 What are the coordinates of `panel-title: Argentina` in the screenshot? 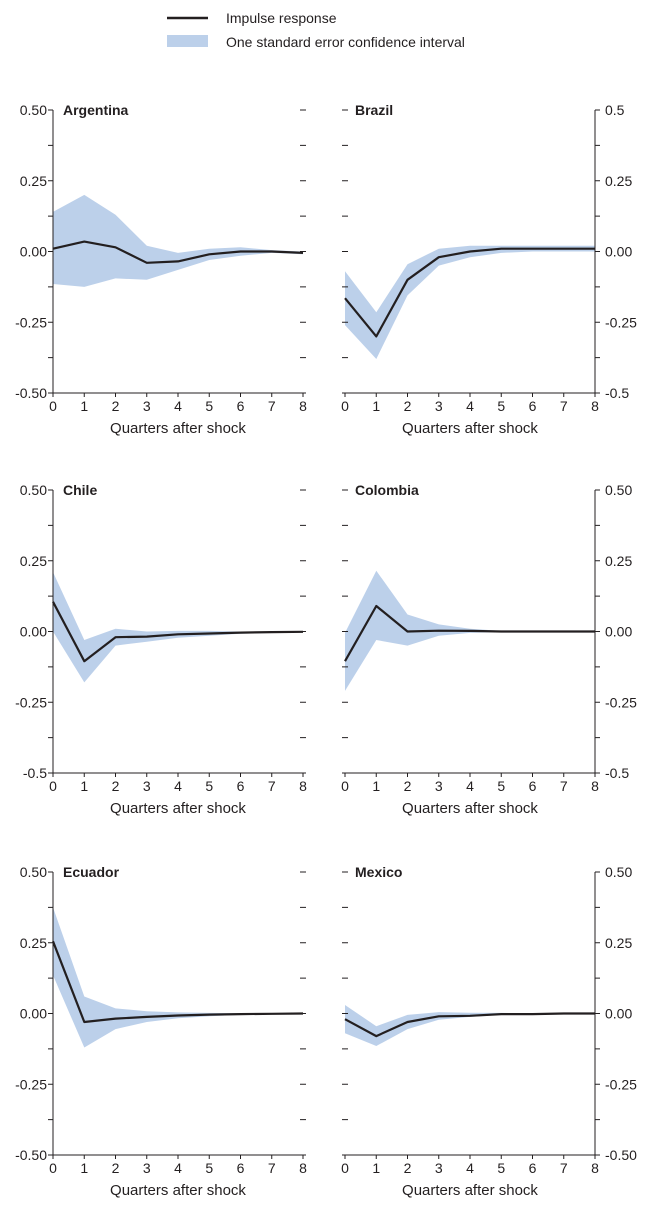 It's located at (96, 110).